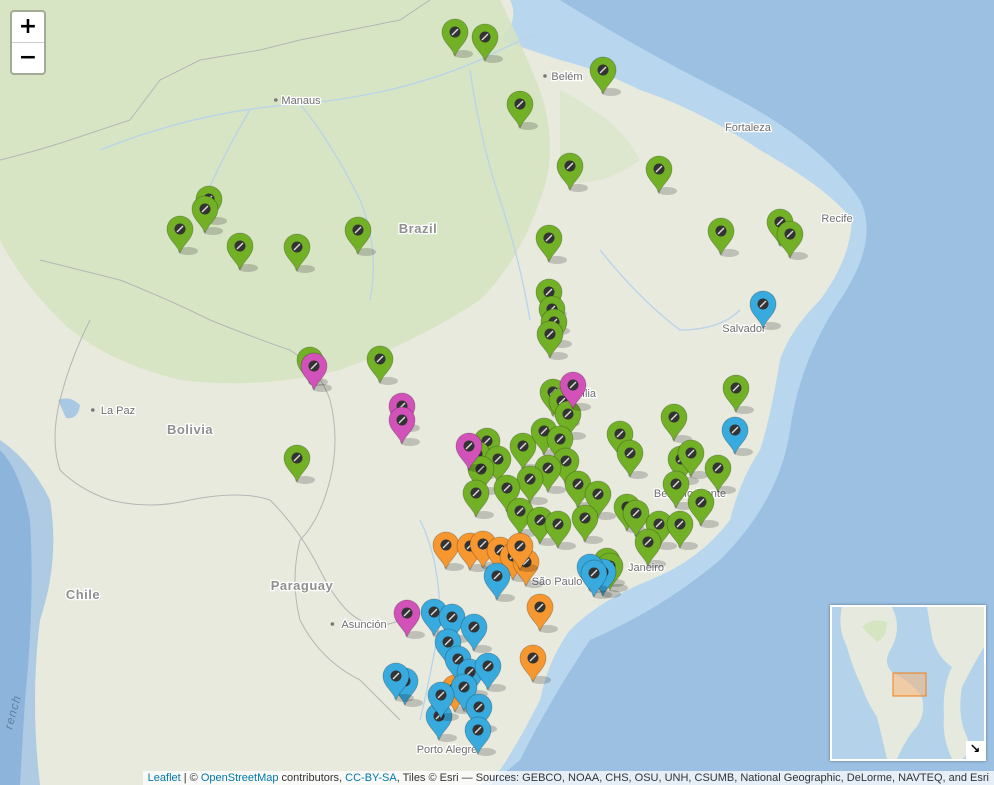 This screenshot has width=994, height=785. Describe the element at coordinates (371, 778) in the screenshot. I see `license-link: CC-BY-SA` at that location.